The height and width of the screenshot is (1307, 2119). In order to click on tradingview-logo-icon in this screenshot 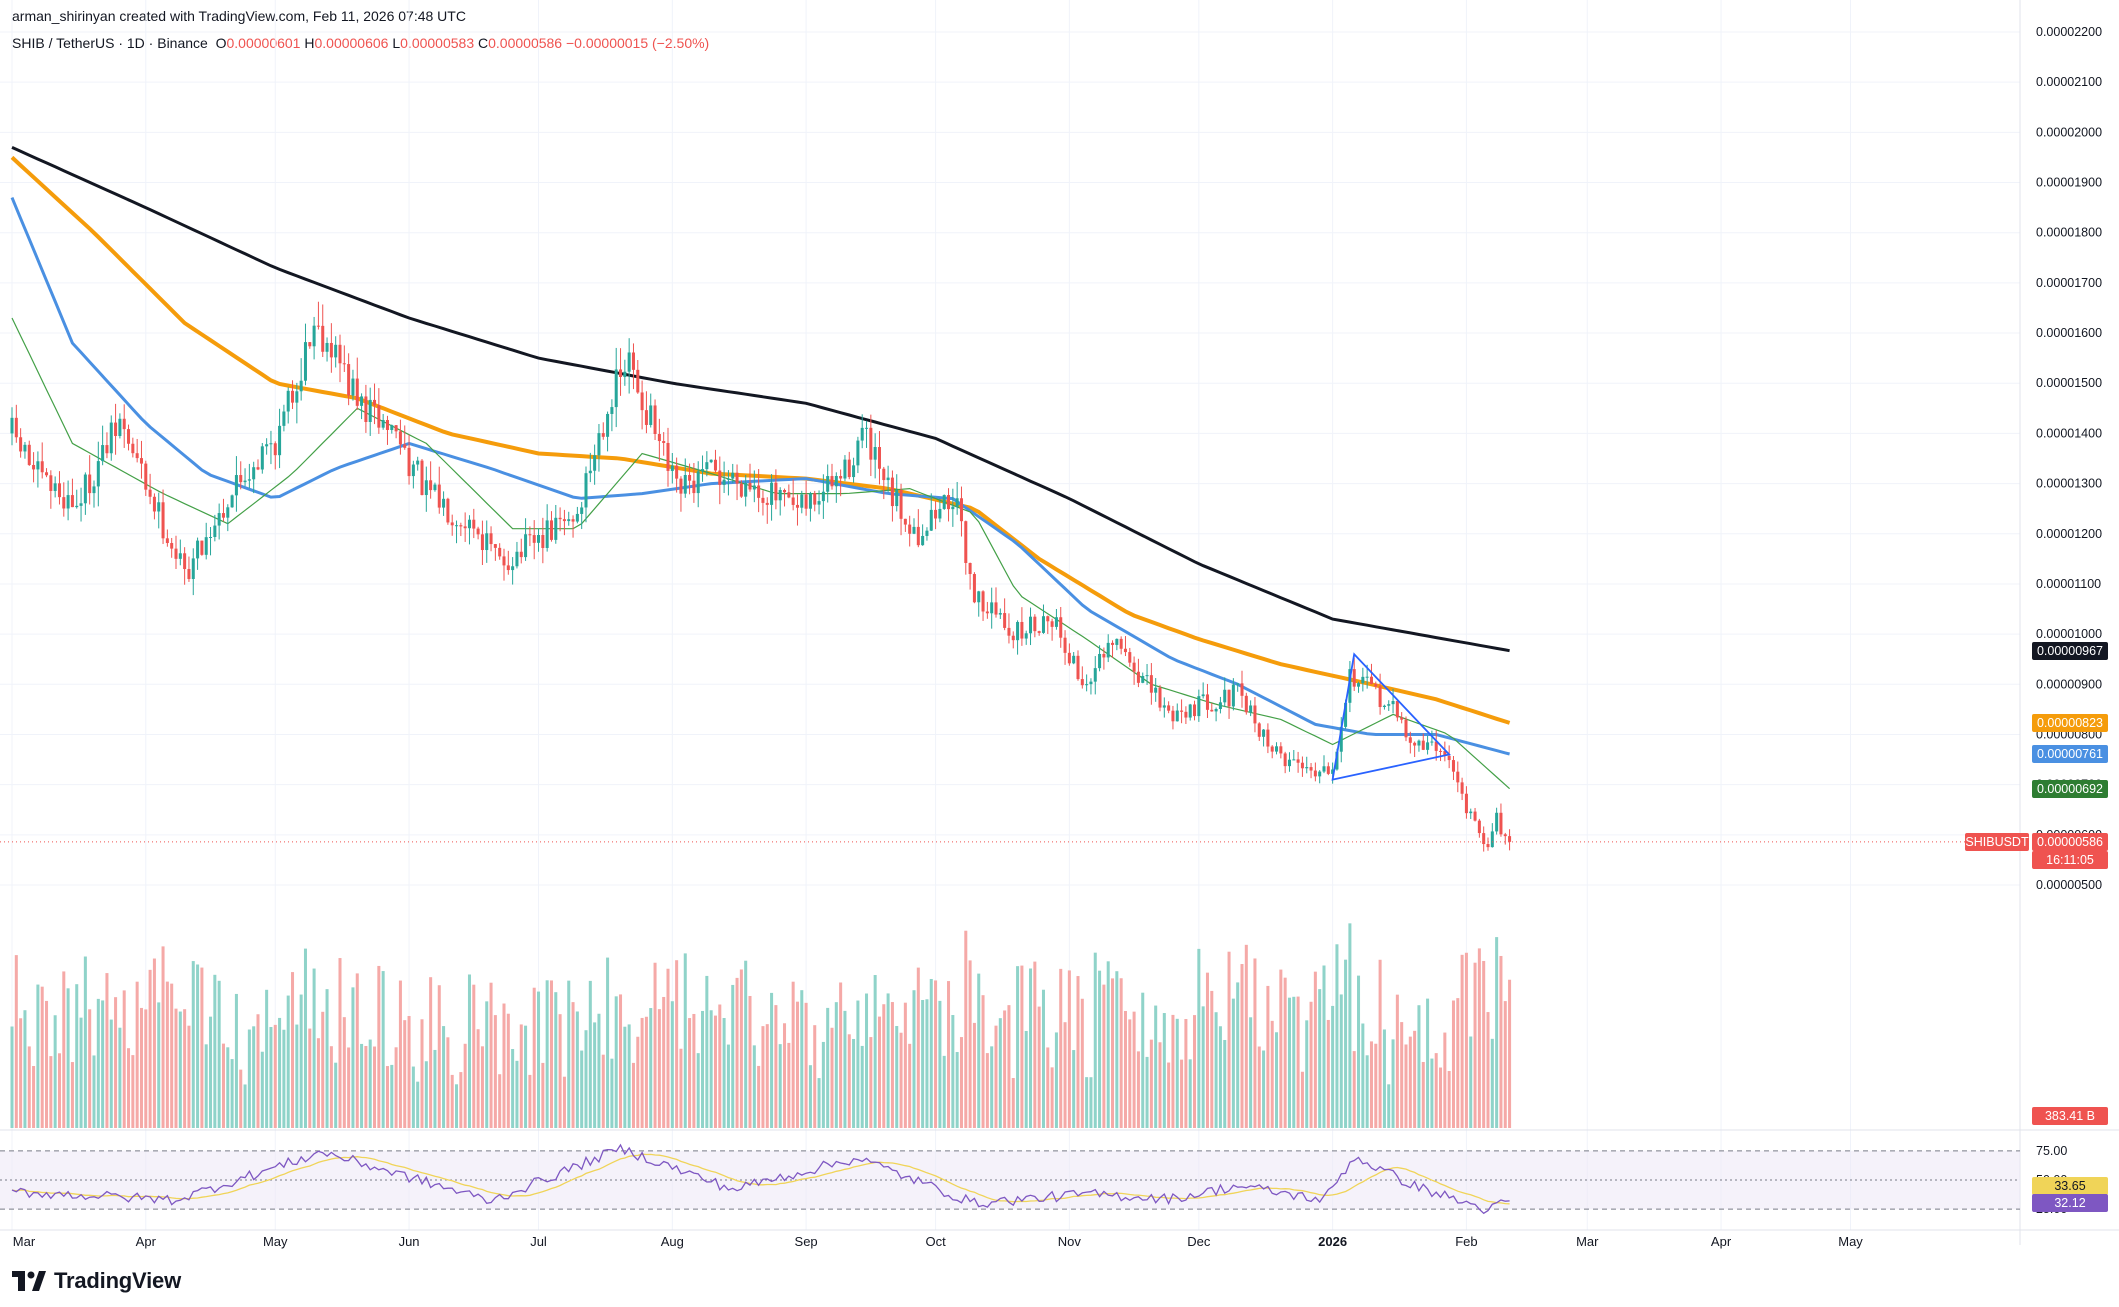, I will do `click(29, 1281)`.